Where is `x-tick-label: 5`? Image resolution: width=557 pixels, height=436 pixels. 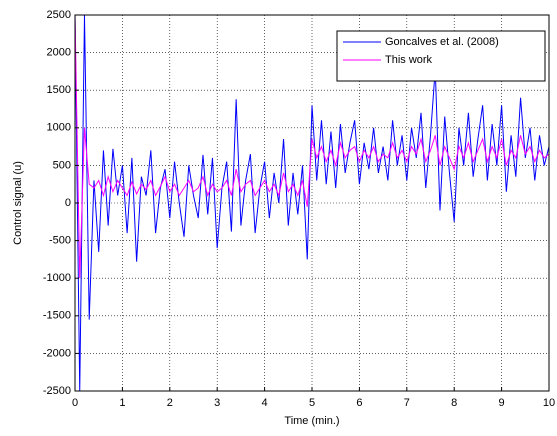
x-tick-label: 5 is located at coordinates (312, 403).